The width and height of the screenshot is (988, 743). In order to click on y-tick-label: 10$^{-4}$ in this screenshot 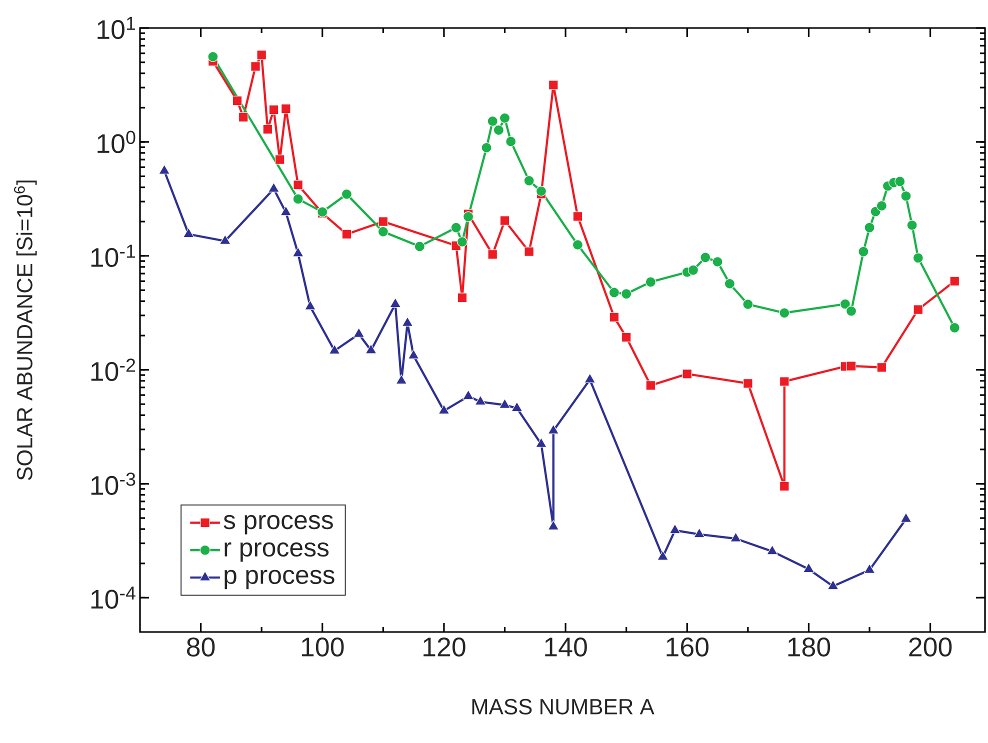, I will do `click(113, 597)`.